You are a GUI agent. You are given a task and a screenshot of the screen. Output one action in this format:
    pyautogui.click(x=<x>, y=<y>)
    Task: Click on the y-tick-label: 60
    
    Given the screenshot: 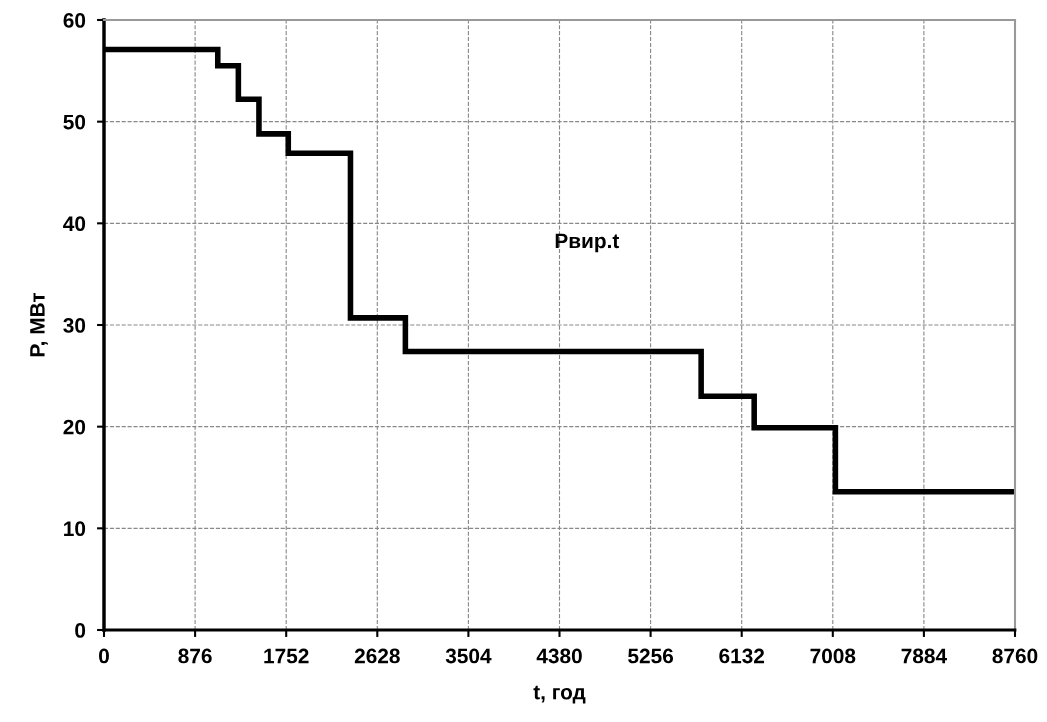 What is the action you would take?
    pyautogui.click(x=74, y=20)
    